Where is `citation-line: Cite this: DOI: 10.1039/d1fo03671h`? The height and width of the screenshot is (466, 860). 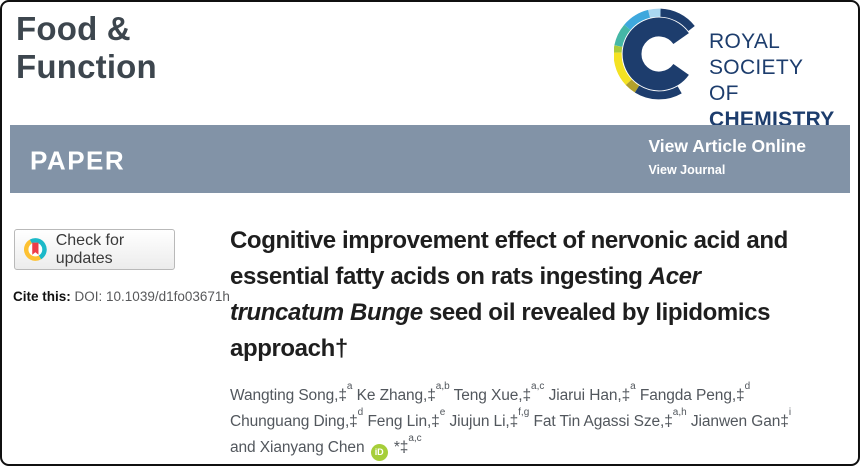
citation-line: Cite this: DOI: 10.1039/d1fo03671h is located at coordinates (121, 296).